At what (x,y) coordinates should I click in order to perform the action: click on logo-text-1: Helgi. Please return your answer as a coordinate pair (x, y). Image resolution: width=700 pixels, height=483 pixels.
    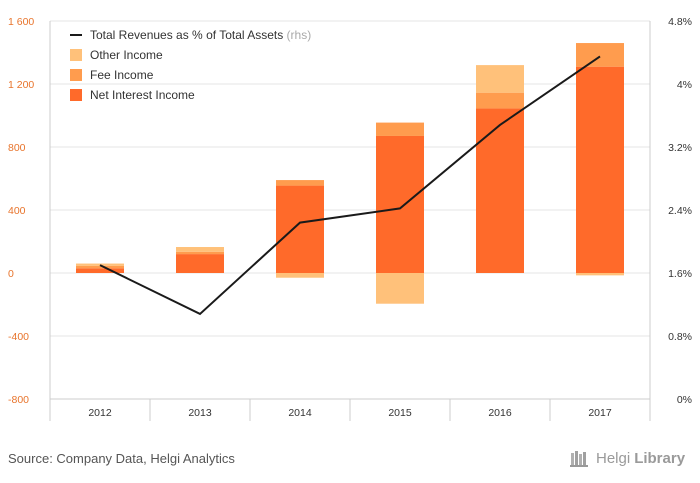
    Looking at the image, I should click on (613, 458).